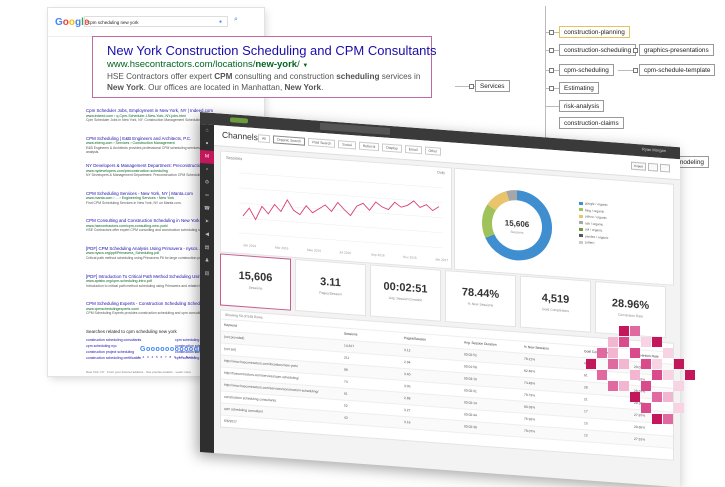 This screenshot has height=487, width=725. What do you see at coordinates (518, 225) in the screenshot?
I see `donut-slice` at bounding box center [518, 225].